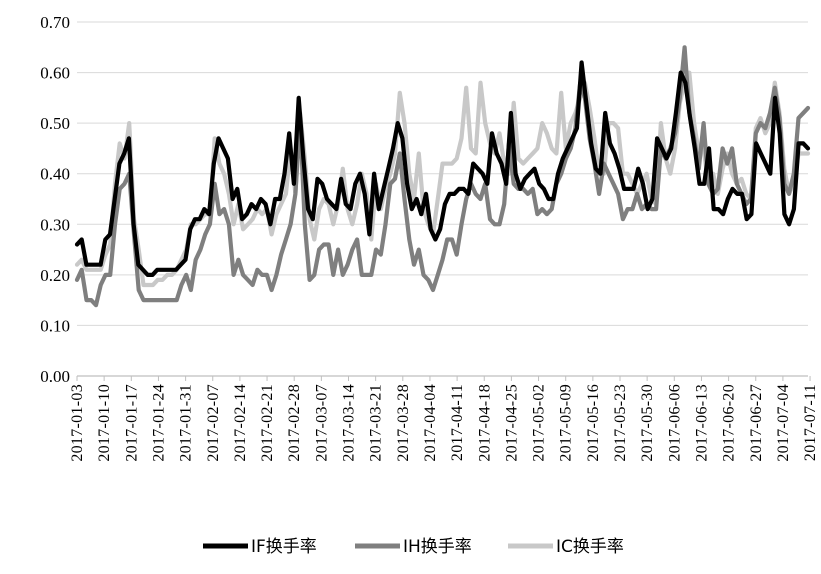  What do you see at coordinates (674, 423) in the screenshot?
I see `x-tick-label: 2017-06-06` at bounding box center [674, 423].